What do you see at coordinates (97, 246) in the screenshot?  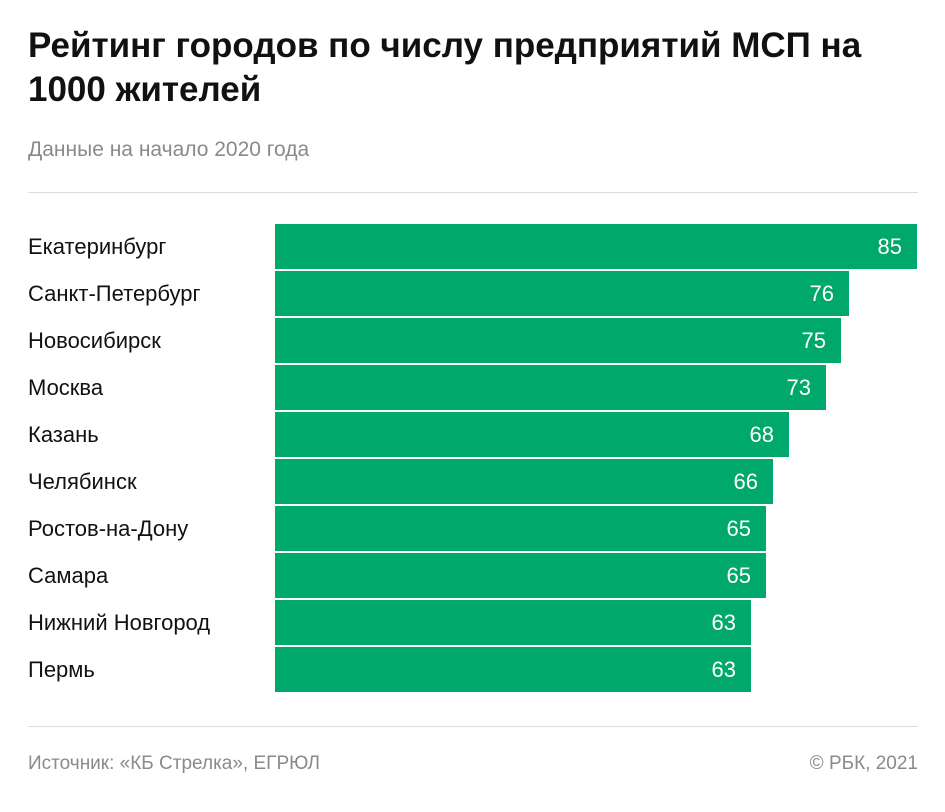 I see `category-label: Екатеринбург` at bounding box center [97, 246].